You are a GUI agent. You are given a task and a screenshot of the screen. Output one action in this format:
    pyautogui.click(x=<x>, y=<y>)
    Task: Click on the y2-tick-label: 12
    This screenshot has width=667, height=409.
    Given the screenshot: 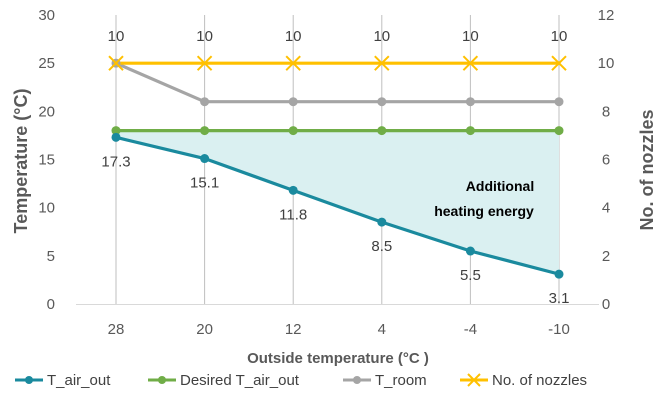 What is the action you would take?
    pyautogui.click(x=606, y=15)
    